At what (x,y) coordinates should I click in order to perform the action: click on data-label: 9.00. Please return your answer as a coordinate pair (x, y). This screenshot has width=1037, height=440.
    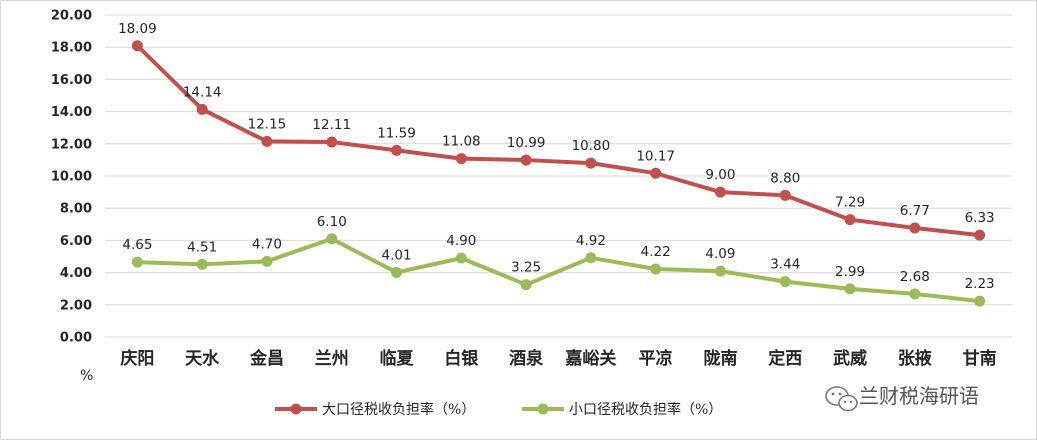
    Looking at the image, I should click on (720, 175).